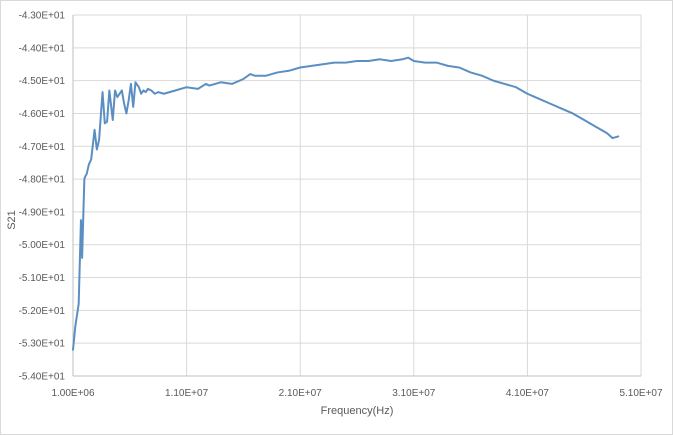  Describe the element at coordinates (42, 311) in the screenshot. I see `y-tick-label: -5.20E+01` at that location.